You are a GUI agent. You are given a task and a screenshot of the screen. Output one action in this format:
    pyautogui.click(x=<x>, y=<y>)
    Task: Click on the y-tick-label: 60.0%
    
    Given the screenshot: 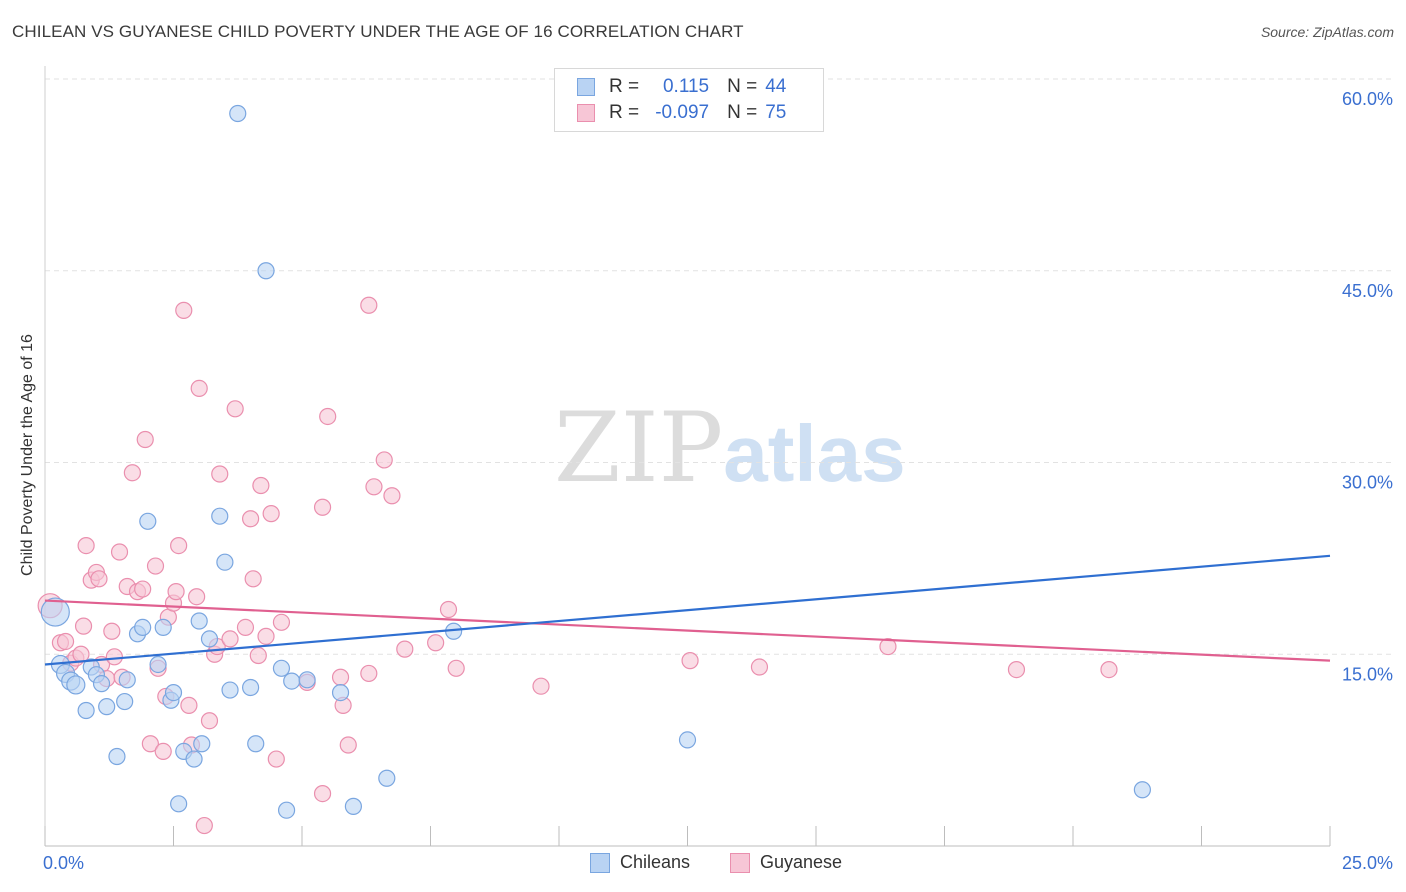 What is the action you would take?
    pyautogui.click(x=1367, y=99)
    